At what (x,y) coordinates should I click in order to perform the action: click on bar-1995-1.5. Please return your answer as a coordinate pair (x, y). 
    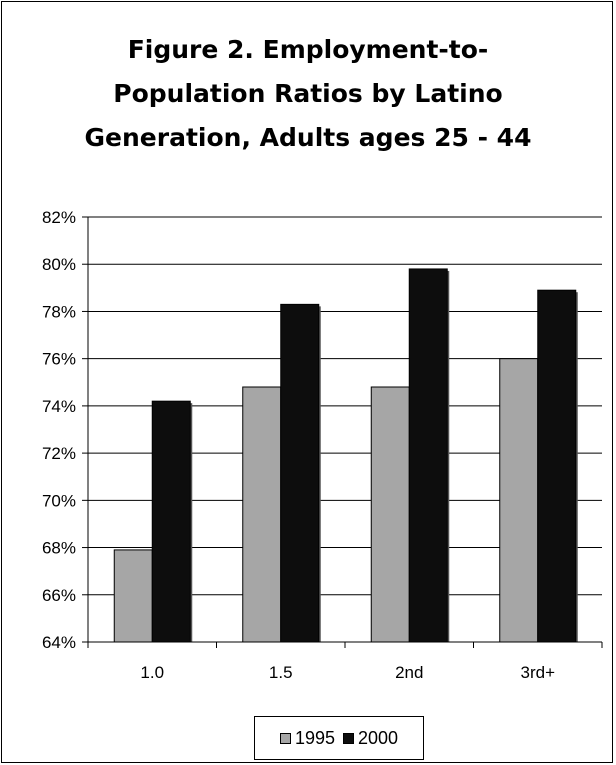
    Looking at the image, I should click on (262, 514).